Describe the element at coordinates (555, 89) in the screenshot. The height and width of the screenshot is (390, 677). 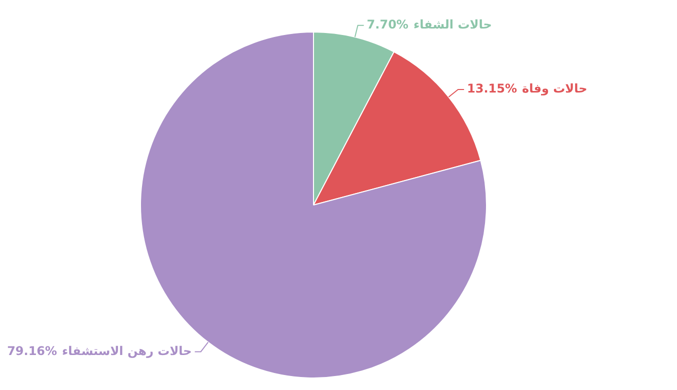
I see `slice-label: حالات وفاة` at that location.